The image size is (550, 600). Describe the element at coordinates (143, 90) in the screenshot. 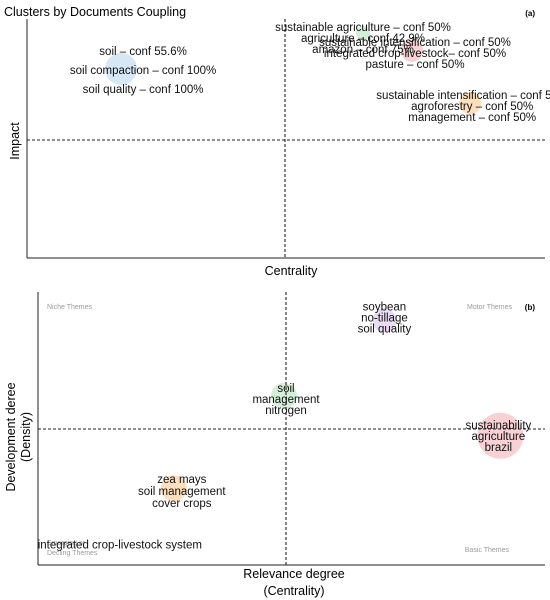

I see `cluster-label: soil quality – conf 100%` at that location.